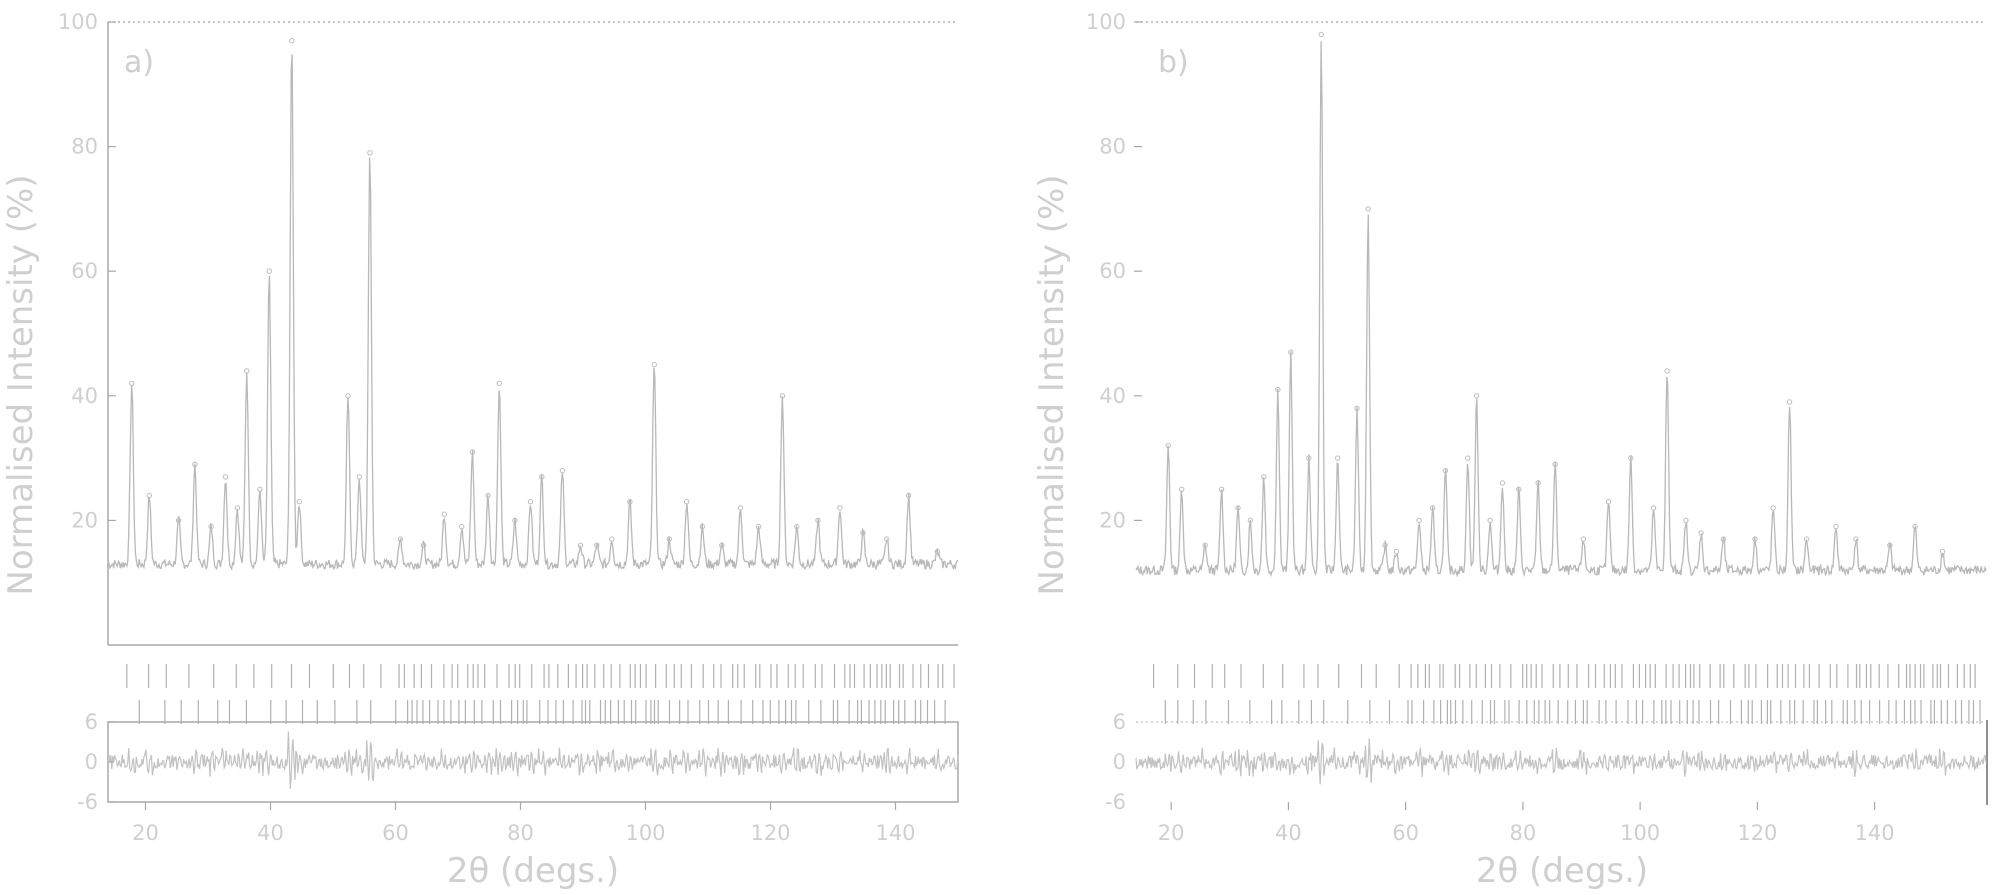 Image resolution: width=2001 pixels, height=895 pixels. Describe the element at coordinates (91, 722) in the screenshot. I see `panel-a-diff-tick-label: 6` at that location.